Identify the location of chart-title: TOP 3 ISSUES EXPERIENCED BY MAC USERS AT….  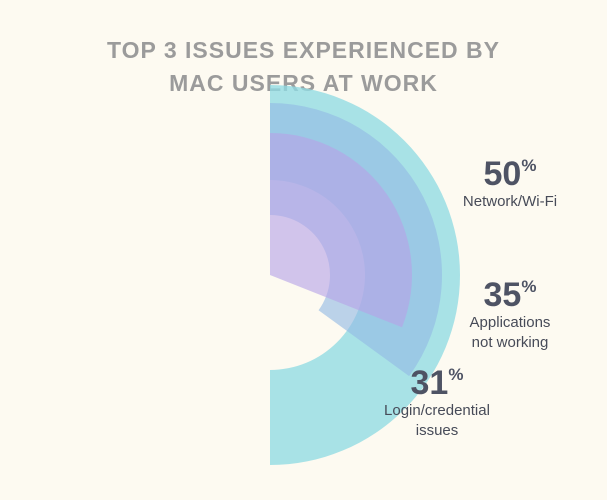
(303, 67).